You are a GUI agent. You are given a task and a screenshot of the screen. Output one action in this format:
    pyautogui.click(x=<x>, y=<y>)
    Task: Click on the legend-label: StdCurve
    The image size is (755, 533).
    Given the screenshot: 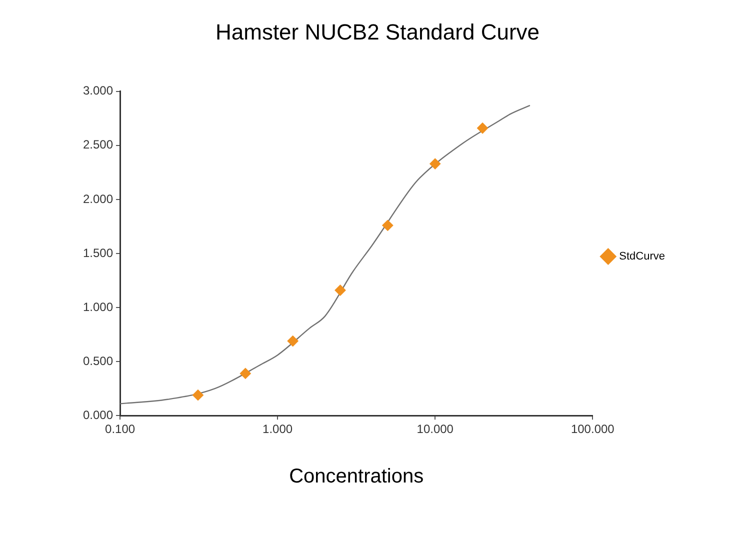 What is the action you would take?
    pyautogui.click(x=642, y=256)
    